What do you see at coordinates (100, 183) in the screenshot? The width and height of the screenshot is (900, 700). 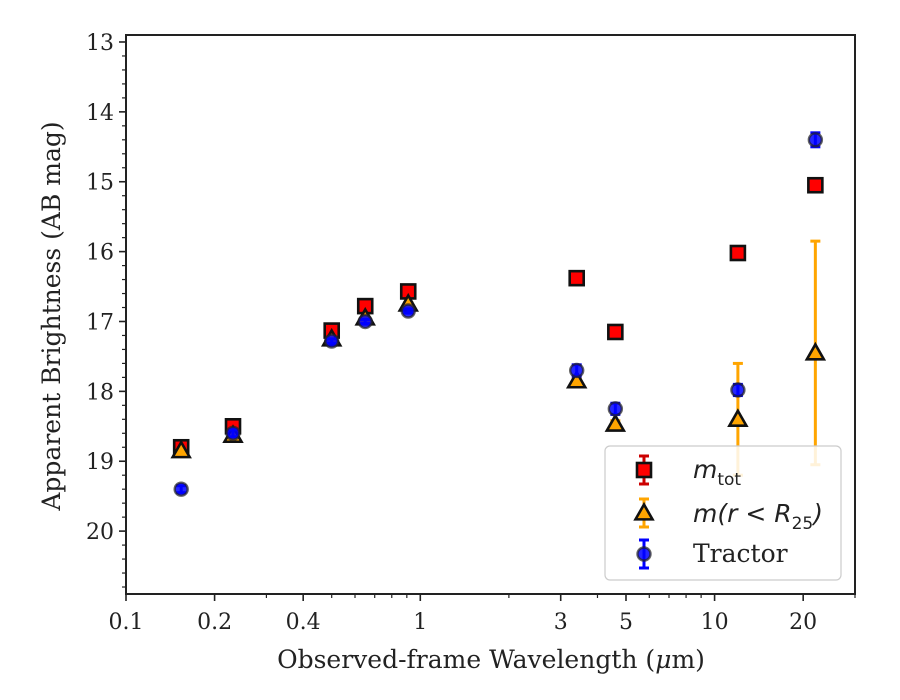 I see `y-tick-label: 15` at bounding box center [100, 183].